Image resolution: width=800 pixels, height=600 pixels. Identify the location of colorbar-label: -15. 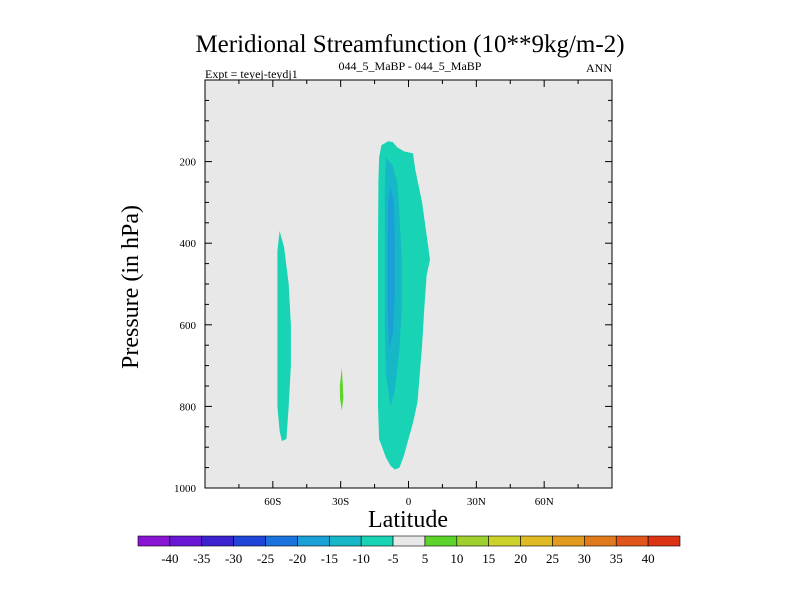
(329, 558).